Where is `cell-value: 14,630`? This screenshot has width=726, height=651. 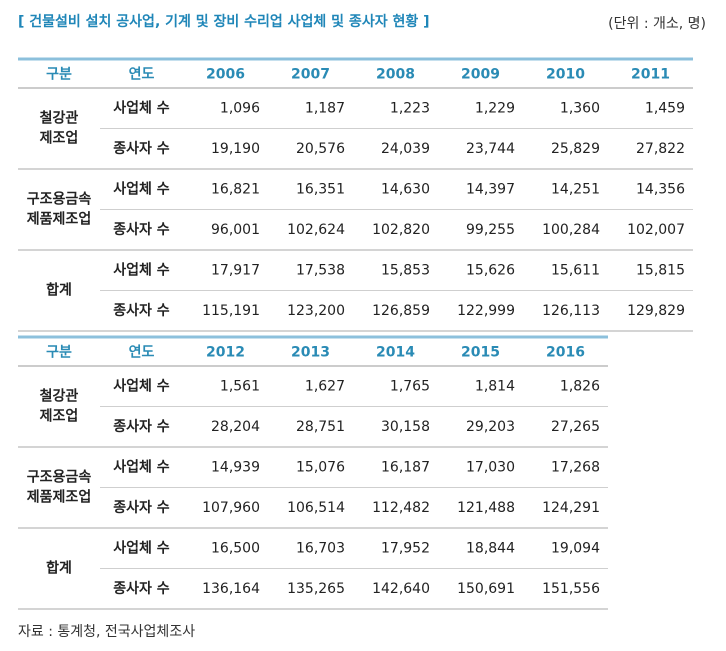 cell-value: 14,630 is located at coordinates (405, 189).